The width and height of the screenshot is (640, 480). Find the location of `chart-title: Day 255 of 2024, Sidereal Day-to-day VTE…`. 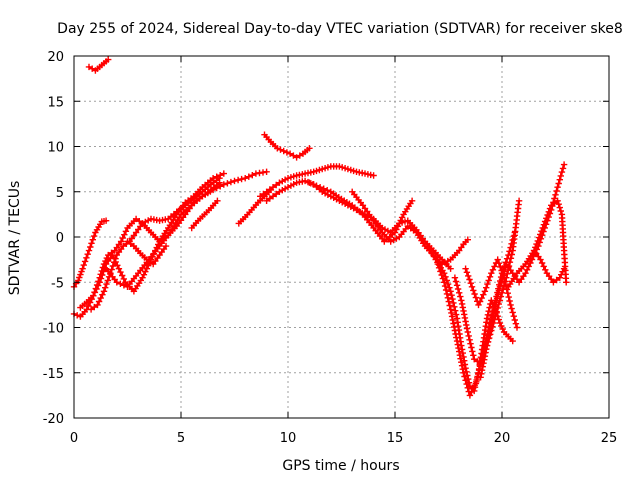

chart-title: Day 255 of 2024, Sidereal Day-to-day VTE… is located at coordinates (340, 29).